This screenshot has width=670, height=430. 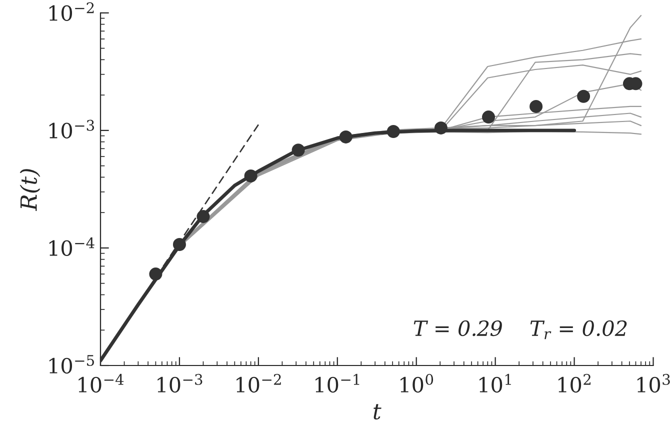 I want to click on x-tick-label: 10$^{2}$, so click(x=574, y=383).